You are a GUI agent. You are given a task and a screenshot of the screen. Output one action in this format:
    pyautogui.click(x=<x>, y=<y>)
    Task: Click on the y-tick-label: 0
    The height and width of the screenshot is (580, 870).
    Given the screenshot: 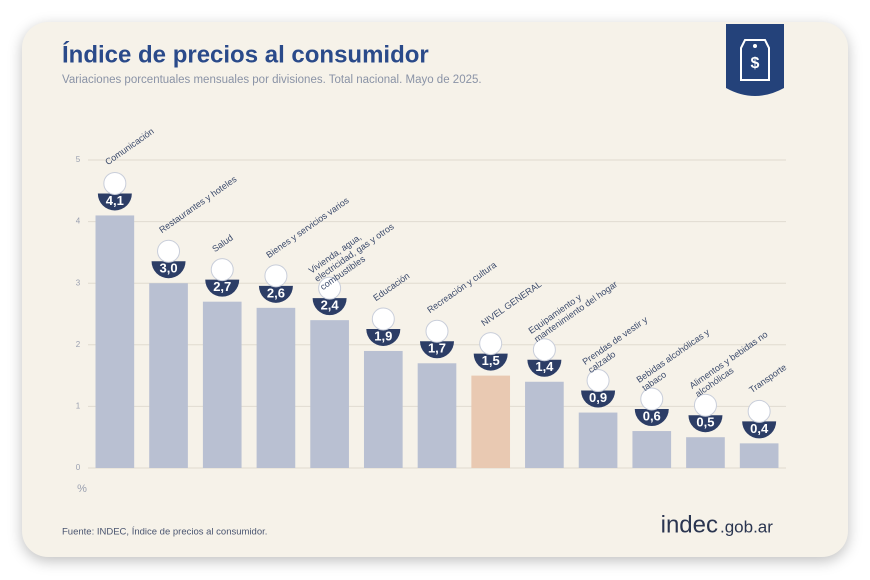 What is the action you would take?
    pyautogui.click(x=78, y=467)
    